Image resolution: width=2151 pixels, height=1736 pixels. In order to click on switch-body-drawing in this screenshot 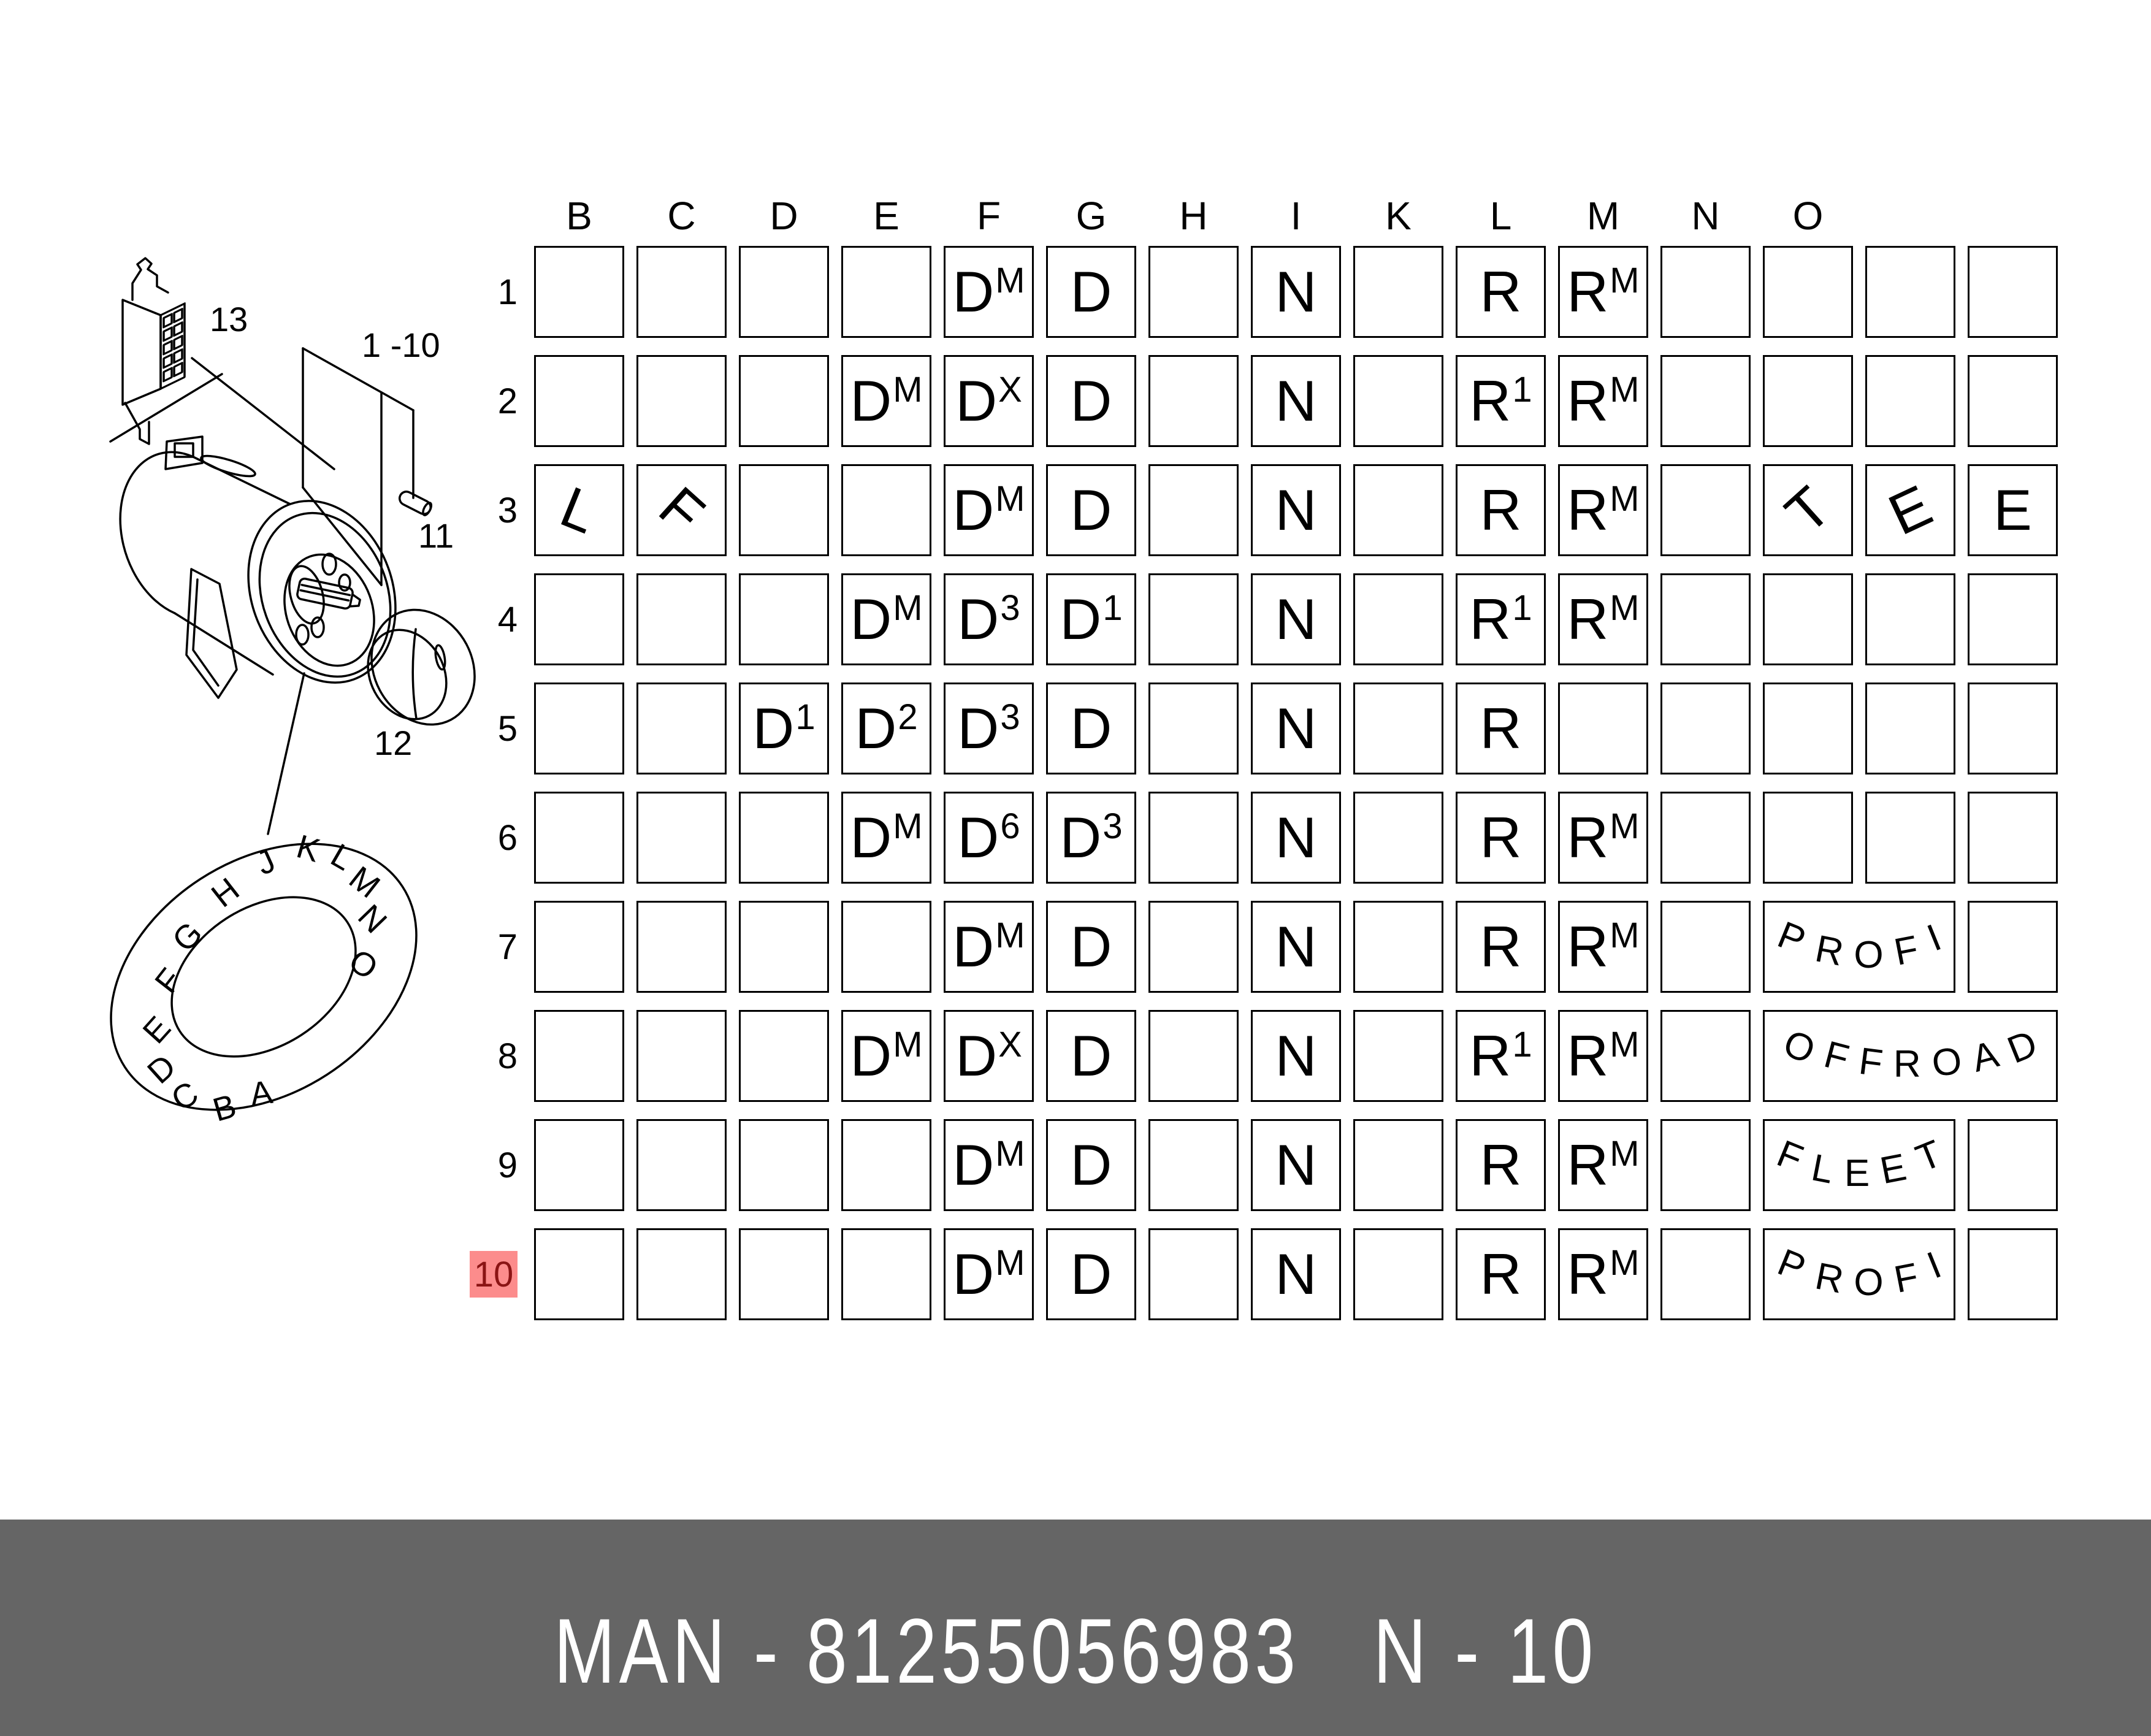, I will do `click(258, 567)`.